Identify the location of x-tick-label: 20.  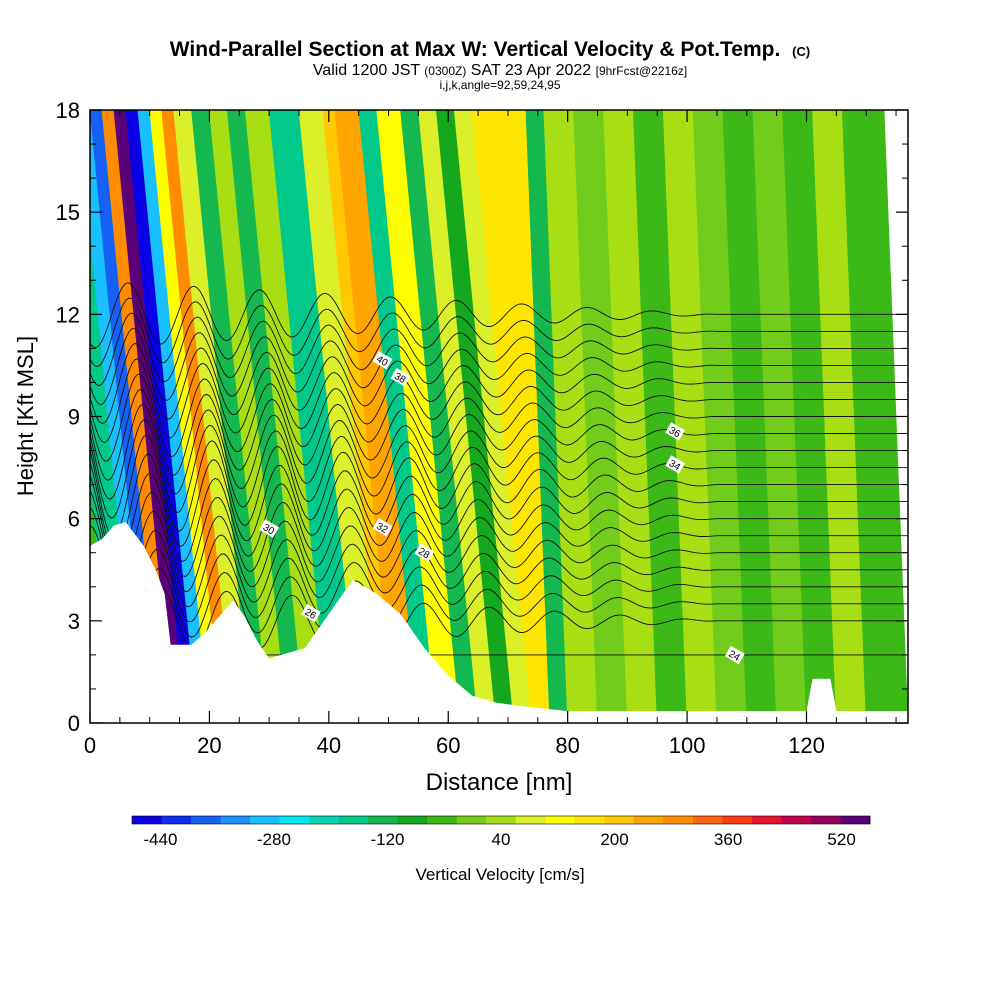
(209, 745).